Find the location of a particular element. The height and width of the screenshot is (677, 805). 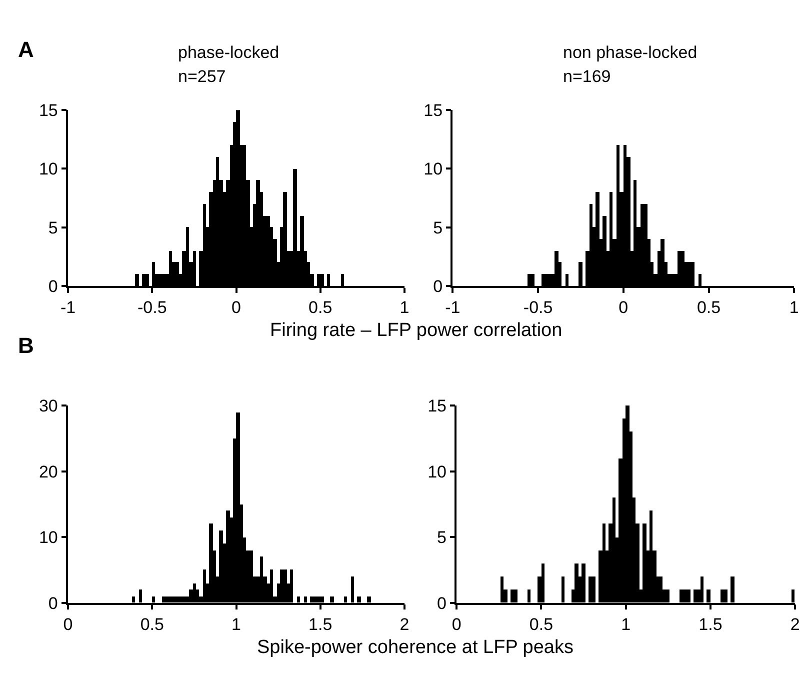

chart-subtitle: n=169 is located at coordinates (587, 76).